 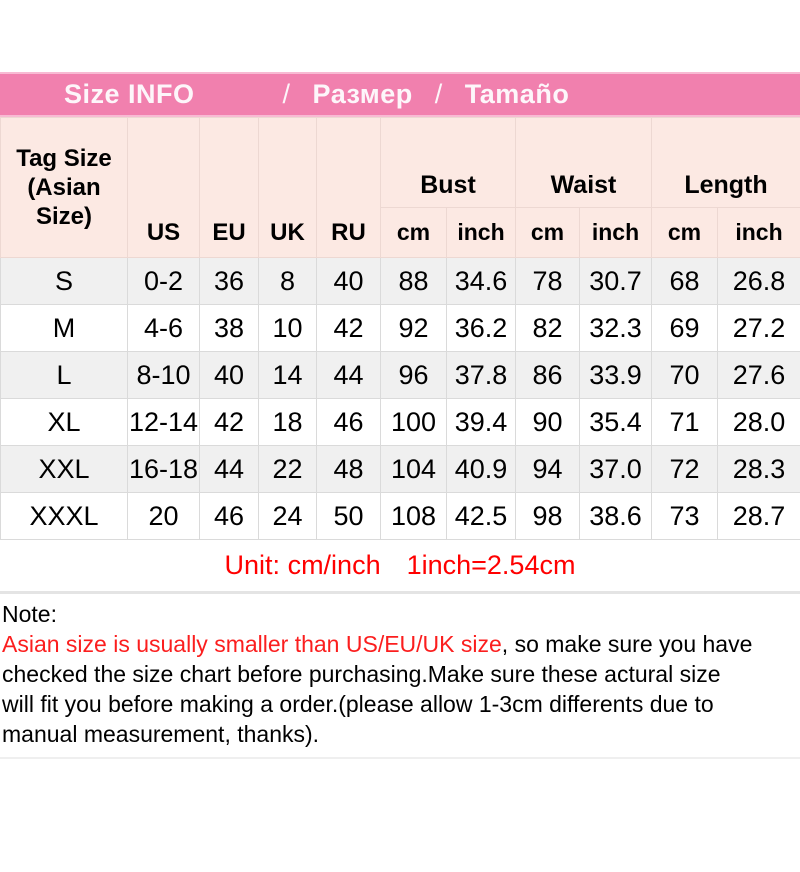 I want to click on cell-us: 12-14, so click(x=164, y=422).